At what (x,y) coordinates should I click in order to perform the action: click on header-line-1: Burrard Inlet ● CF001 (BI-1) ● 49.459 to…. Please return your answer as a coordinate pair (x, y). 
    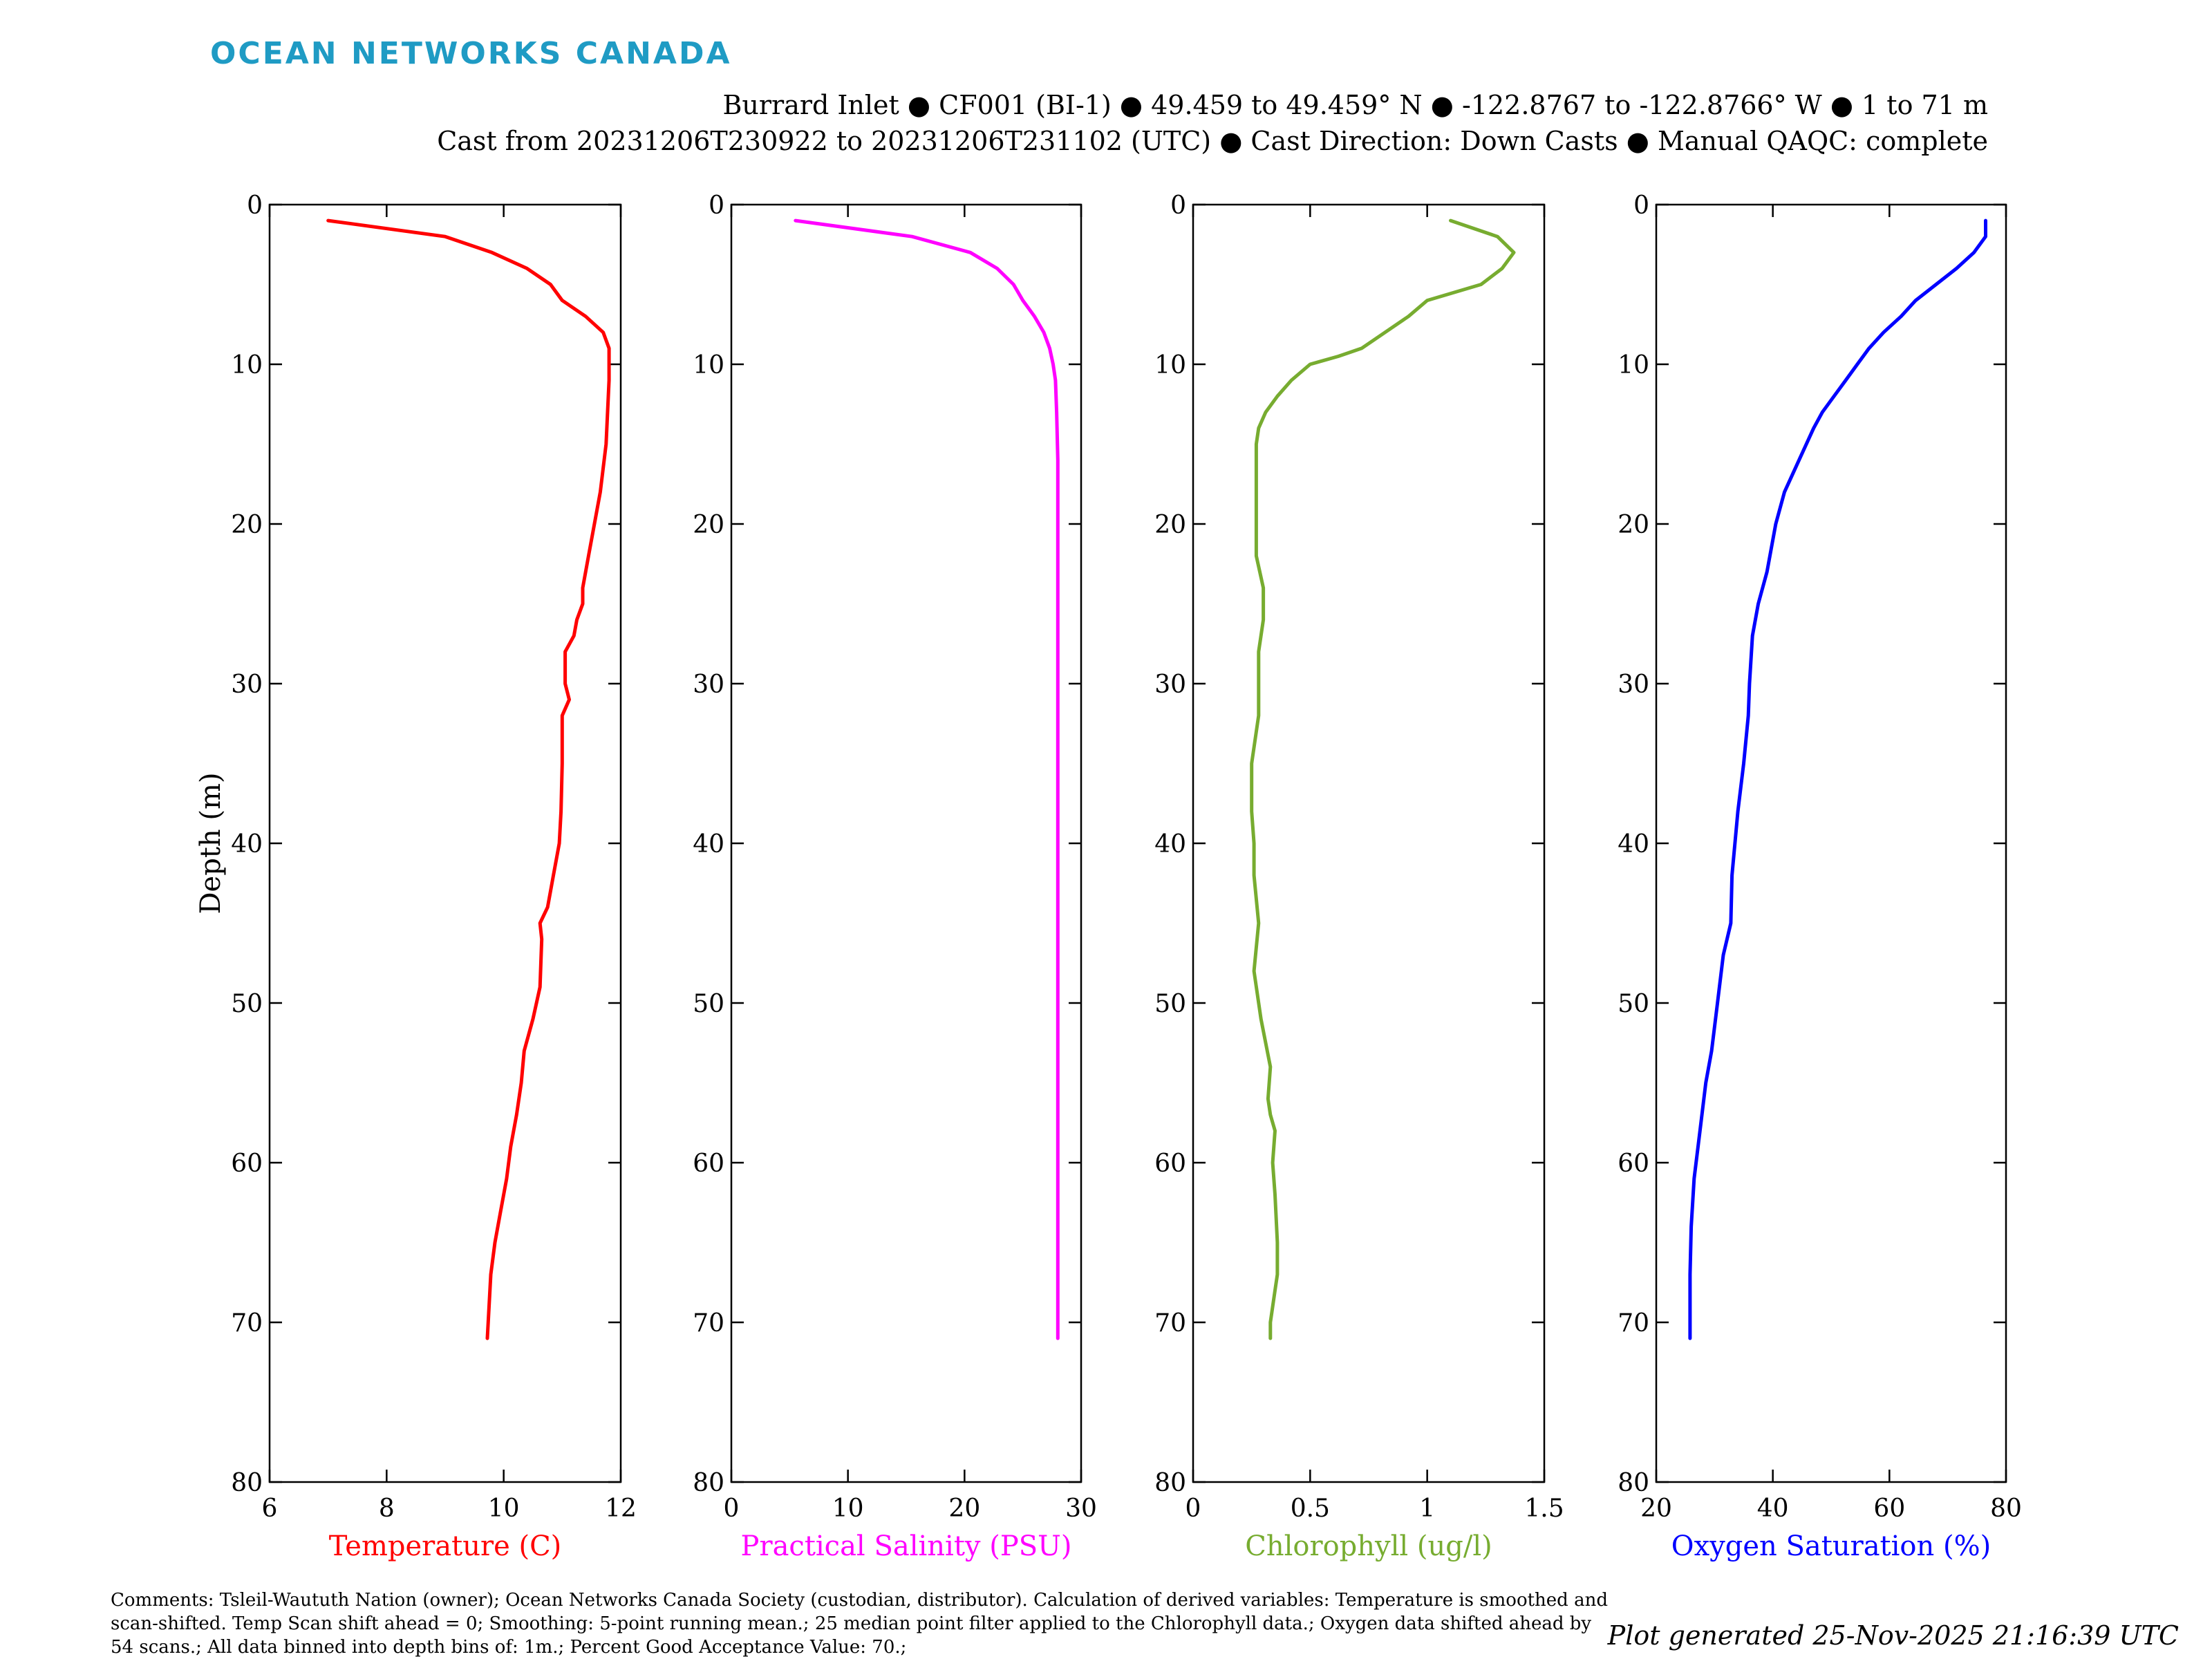
    Looking at the image, I should click on (1355, 105).